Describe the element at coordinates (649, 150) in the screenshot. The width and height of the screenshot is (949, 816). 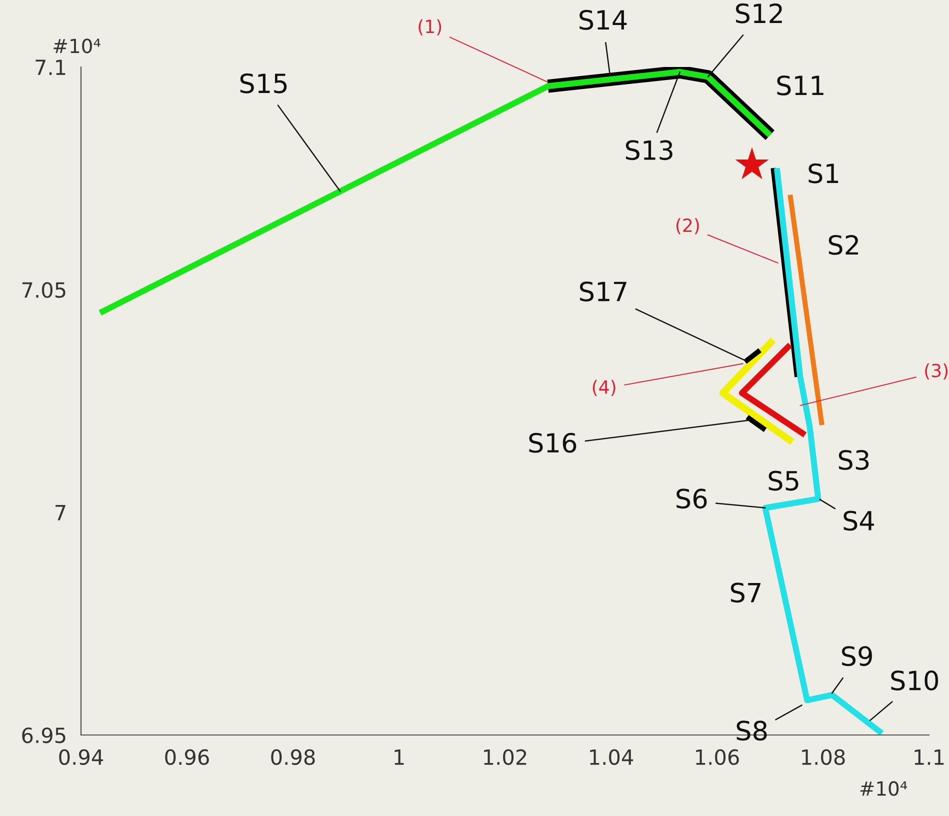
I see `annotation: S13` at that location.